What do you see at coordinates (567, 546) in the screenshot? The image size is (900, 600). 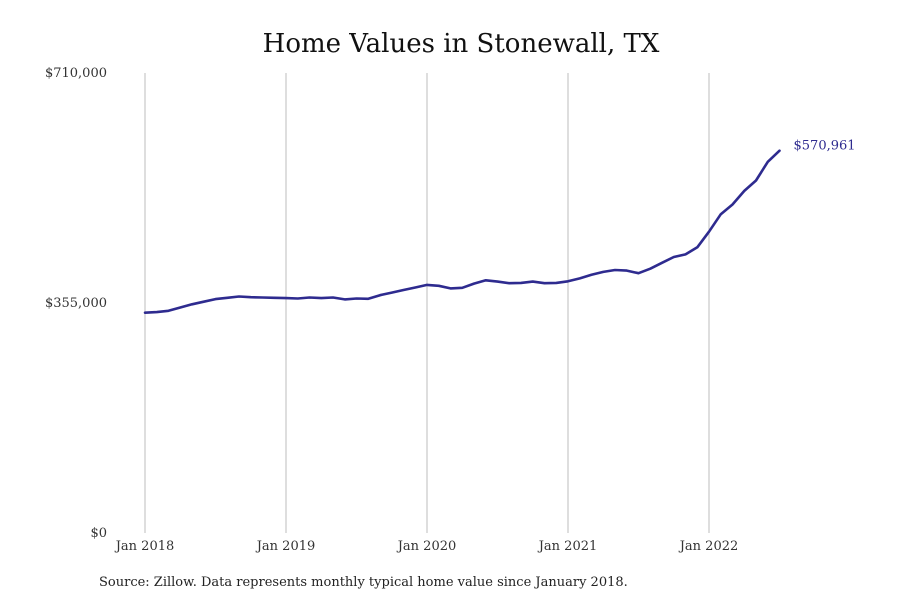 I see `x-tick-label-3: Jan 2021` at bounding box center [567, 546].